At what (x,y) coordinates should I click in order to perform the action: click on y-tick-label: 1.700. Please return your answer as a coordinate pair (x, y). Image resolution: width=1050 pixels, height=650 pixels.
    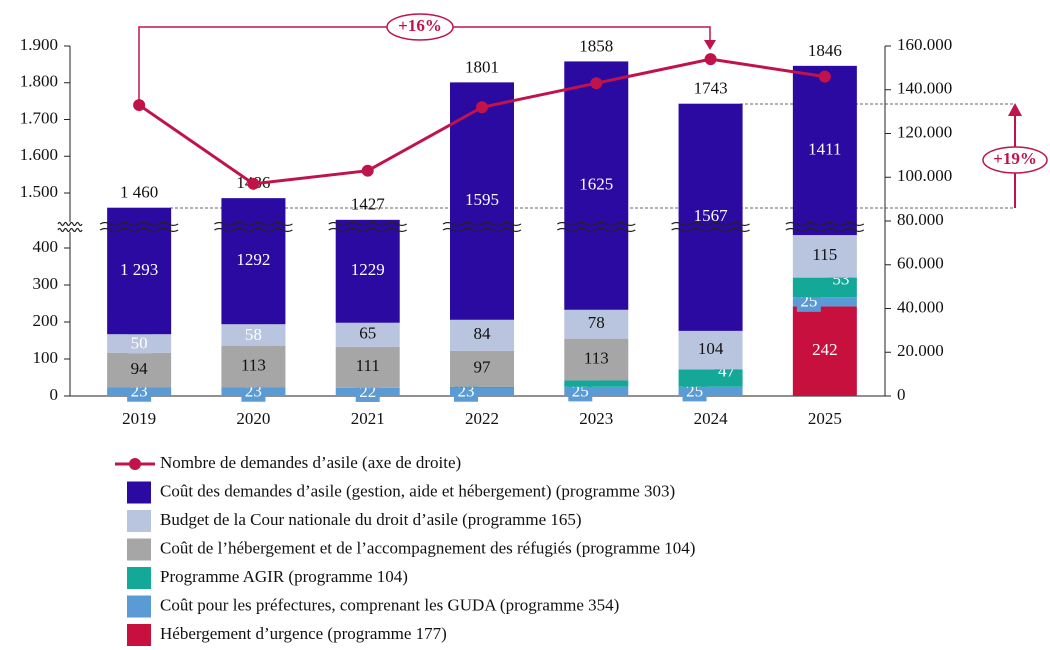
    Looking at the image, I should click on (39, 117).